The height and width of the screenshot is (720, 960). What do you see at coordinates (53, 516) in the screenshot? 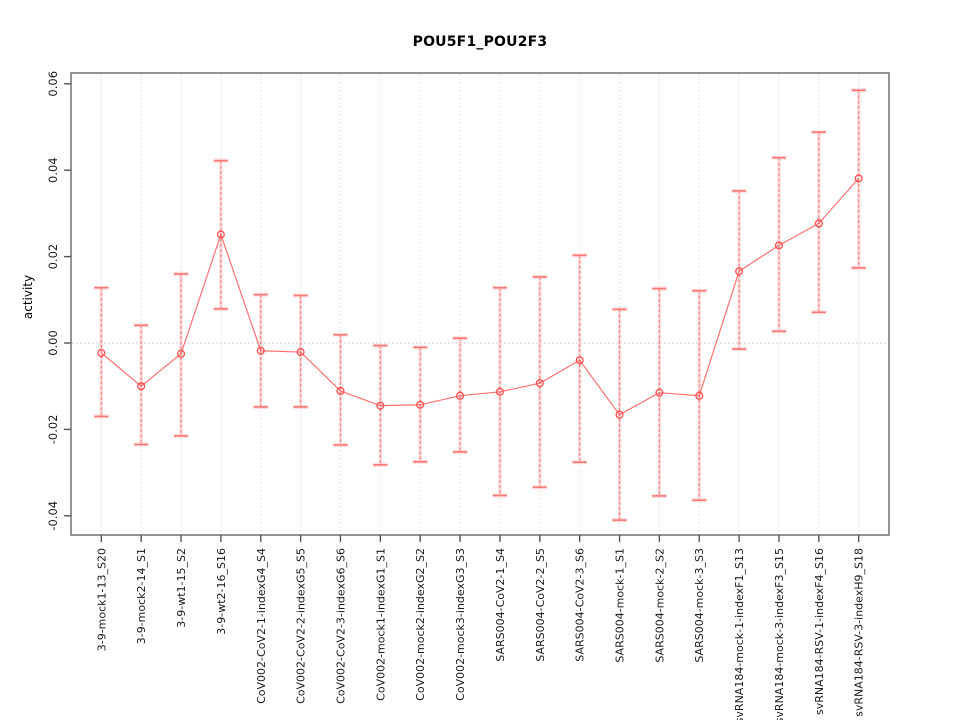
I see `y-tick-label: -0.04` at bounding box center [53, 516].